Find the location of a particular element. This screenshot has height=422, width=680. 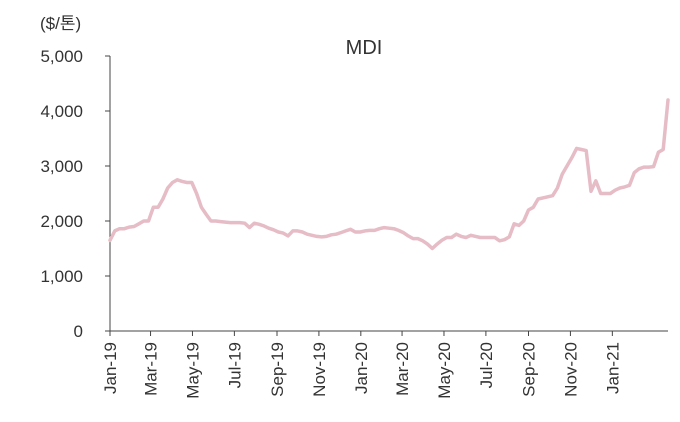

y-tick-label: 1,000 is located at coordinates (61, 276).